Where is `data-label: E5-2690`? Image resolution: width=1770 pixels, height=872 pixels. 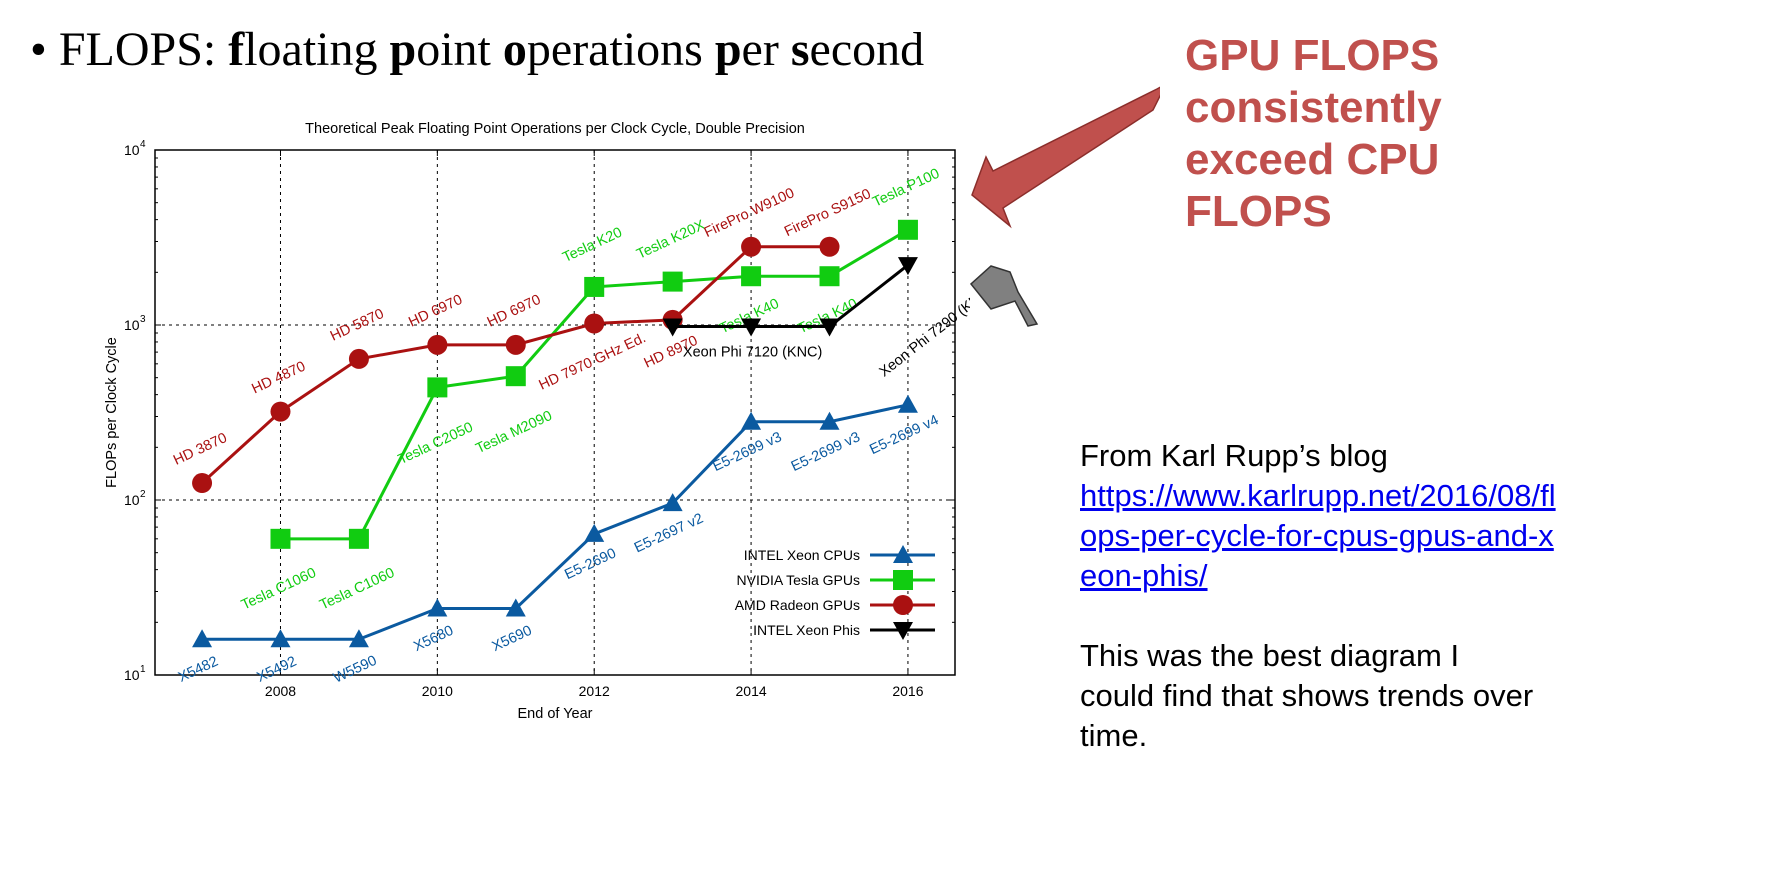 data-label: E5-2690 is located at coordinates (590, 564).